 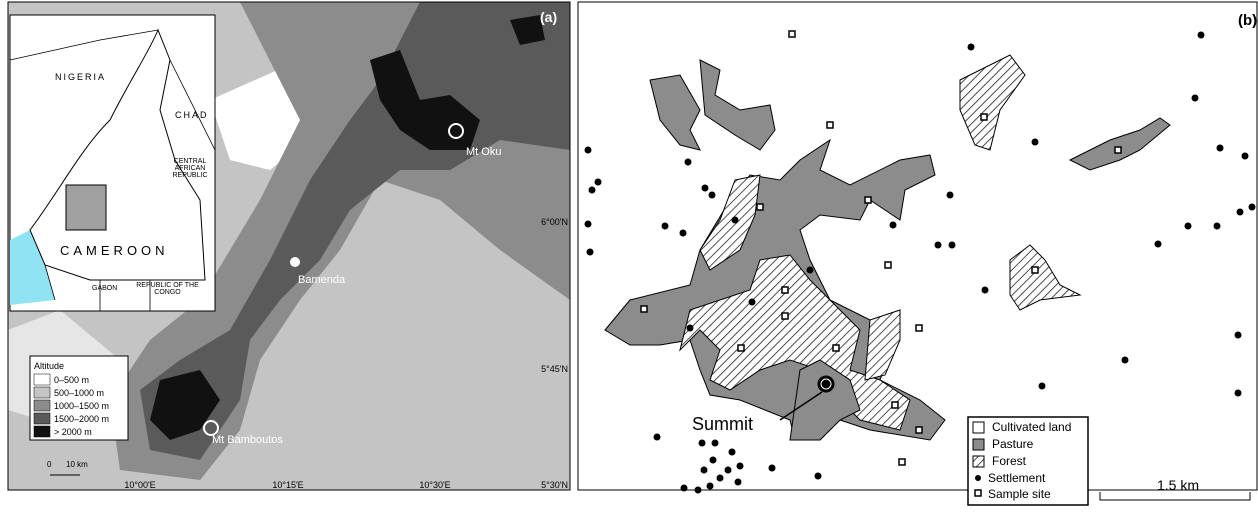 I want to click on lat-label: 6°00'N, so click(x=554, y=222).